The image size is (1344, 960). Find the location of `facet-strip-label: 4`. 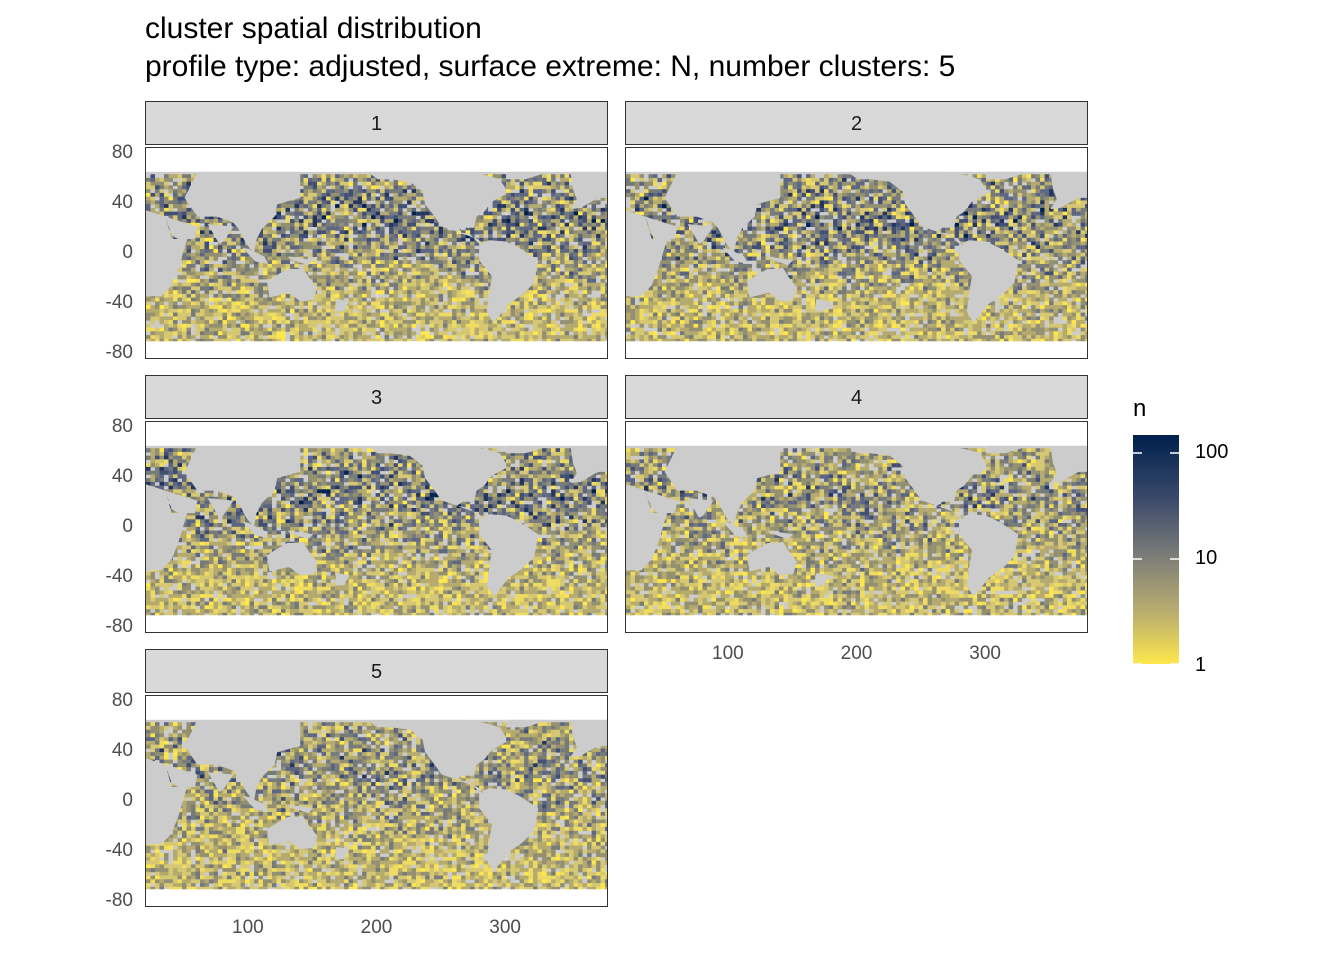

facet-strip-label: 4 is located at coordinates (856, 397).